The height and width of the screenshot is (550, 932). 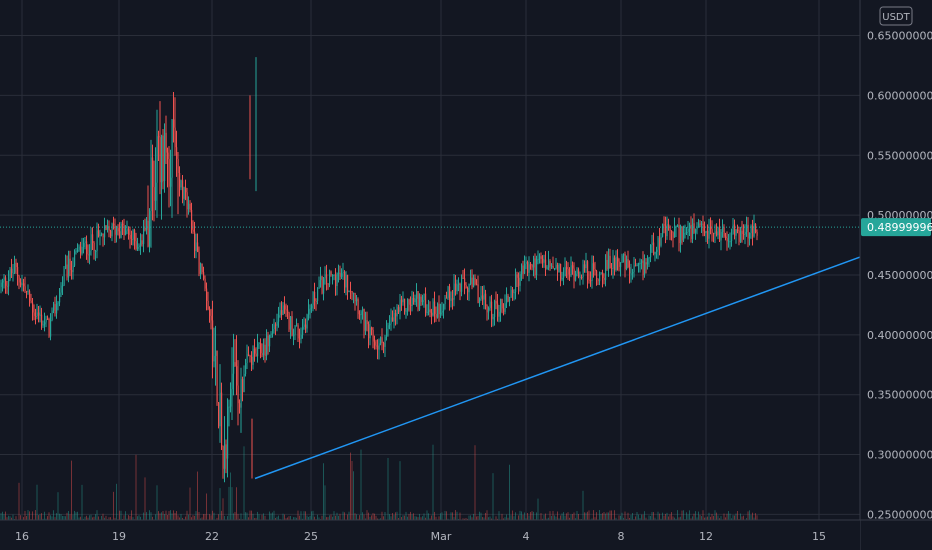 What do you see at coordinates (899, 395) in the screenshot?
I see `y-tick-label: 0.35000000` at bounding box center [899, 395].